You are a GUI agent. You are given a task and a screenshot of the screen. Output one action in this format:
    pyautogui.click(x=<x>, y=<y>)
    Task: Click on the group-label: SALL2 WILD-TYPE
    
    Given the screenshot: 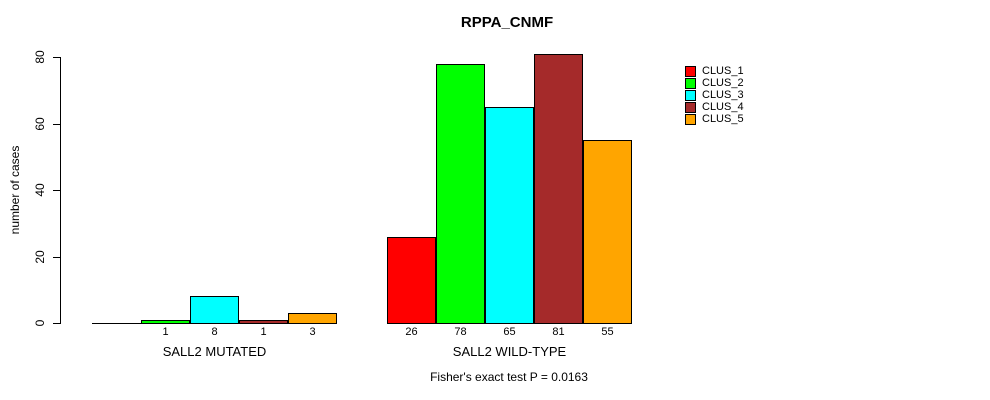 What is the action you would take?
    pyautogui.click(x=509, y=351)
    